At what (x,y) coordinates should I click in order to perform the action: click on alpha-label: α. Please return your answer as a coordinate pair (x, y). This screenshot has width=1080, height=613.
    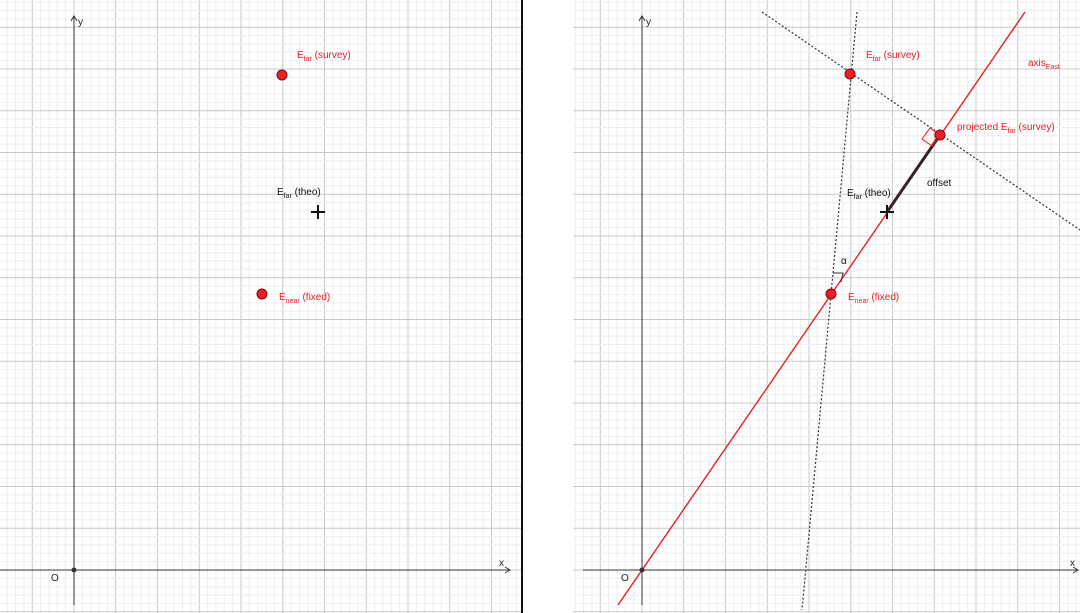
    Looking at the image, I should click on (844, 261).